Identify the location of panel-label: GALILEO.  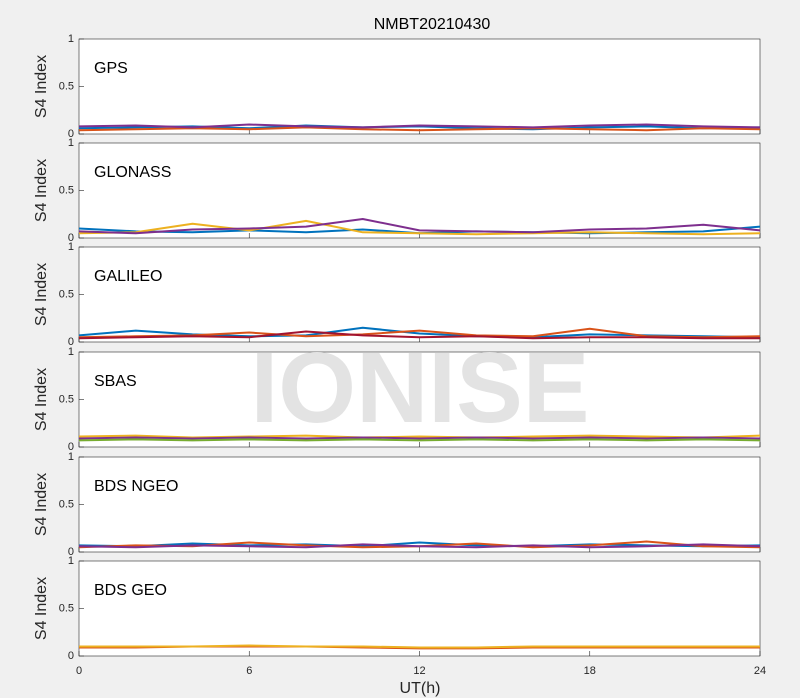
(128, 276).